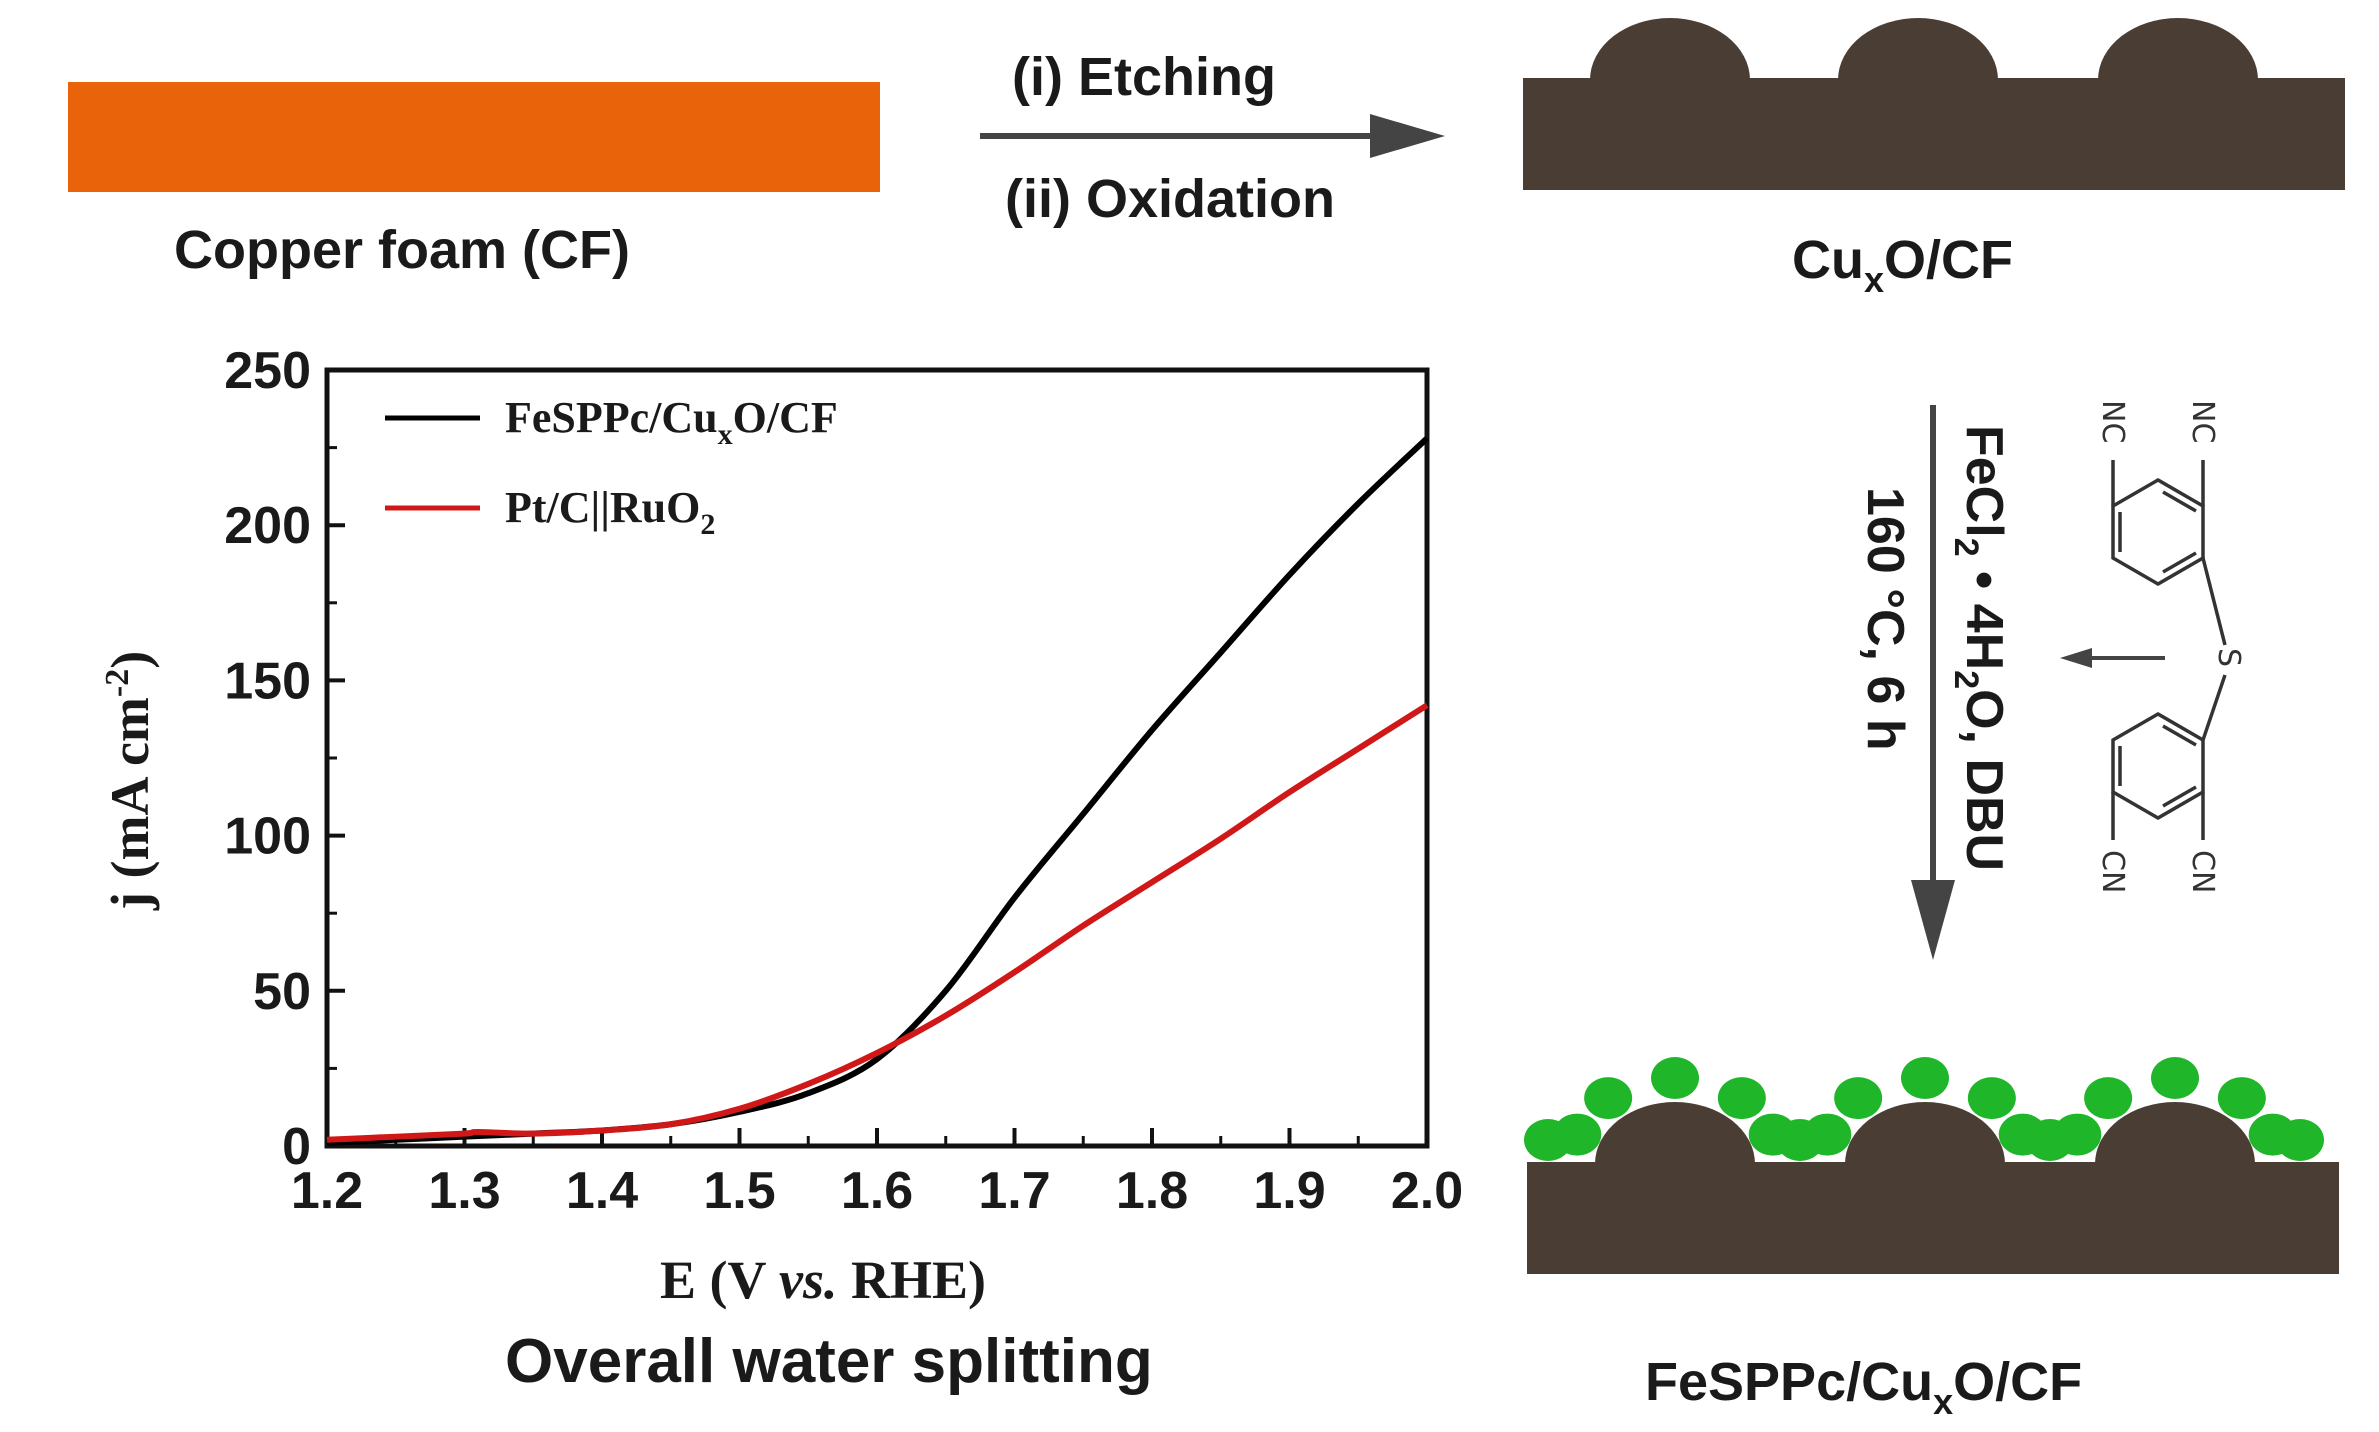  Describe the element at coordinates (1014, 1191) in the screenshot. I see `x-tick-label: 1.7` at that location.